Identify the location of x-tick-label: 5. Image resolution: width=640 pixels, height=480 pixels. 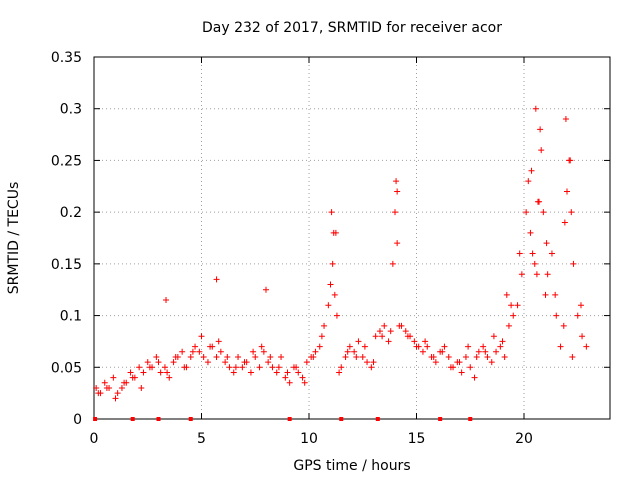
(201, 439).